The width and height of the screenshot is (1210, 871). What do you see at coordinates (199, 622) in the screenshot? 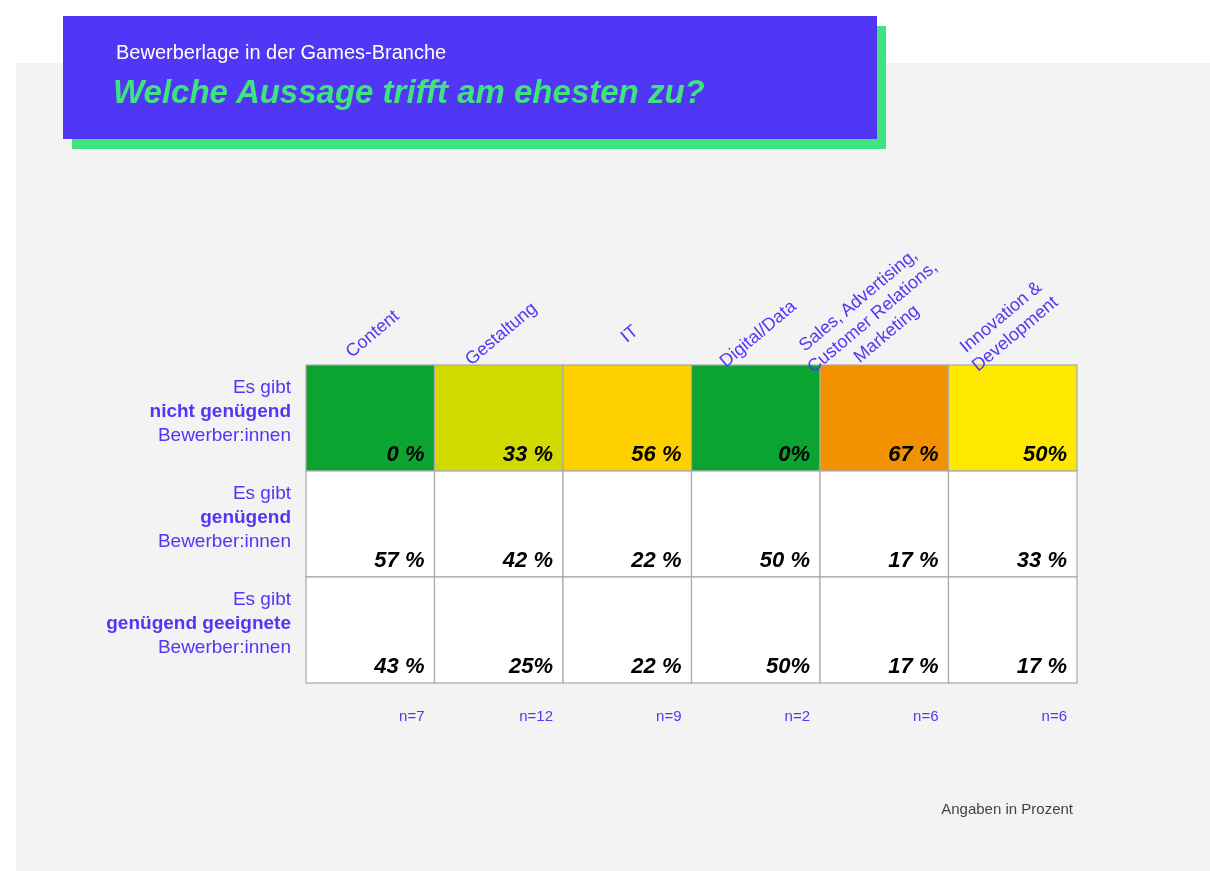
I see `y-tick-label: Es gibt genügend geeignete Bewerber:innen` at bounding box center [199, 622].